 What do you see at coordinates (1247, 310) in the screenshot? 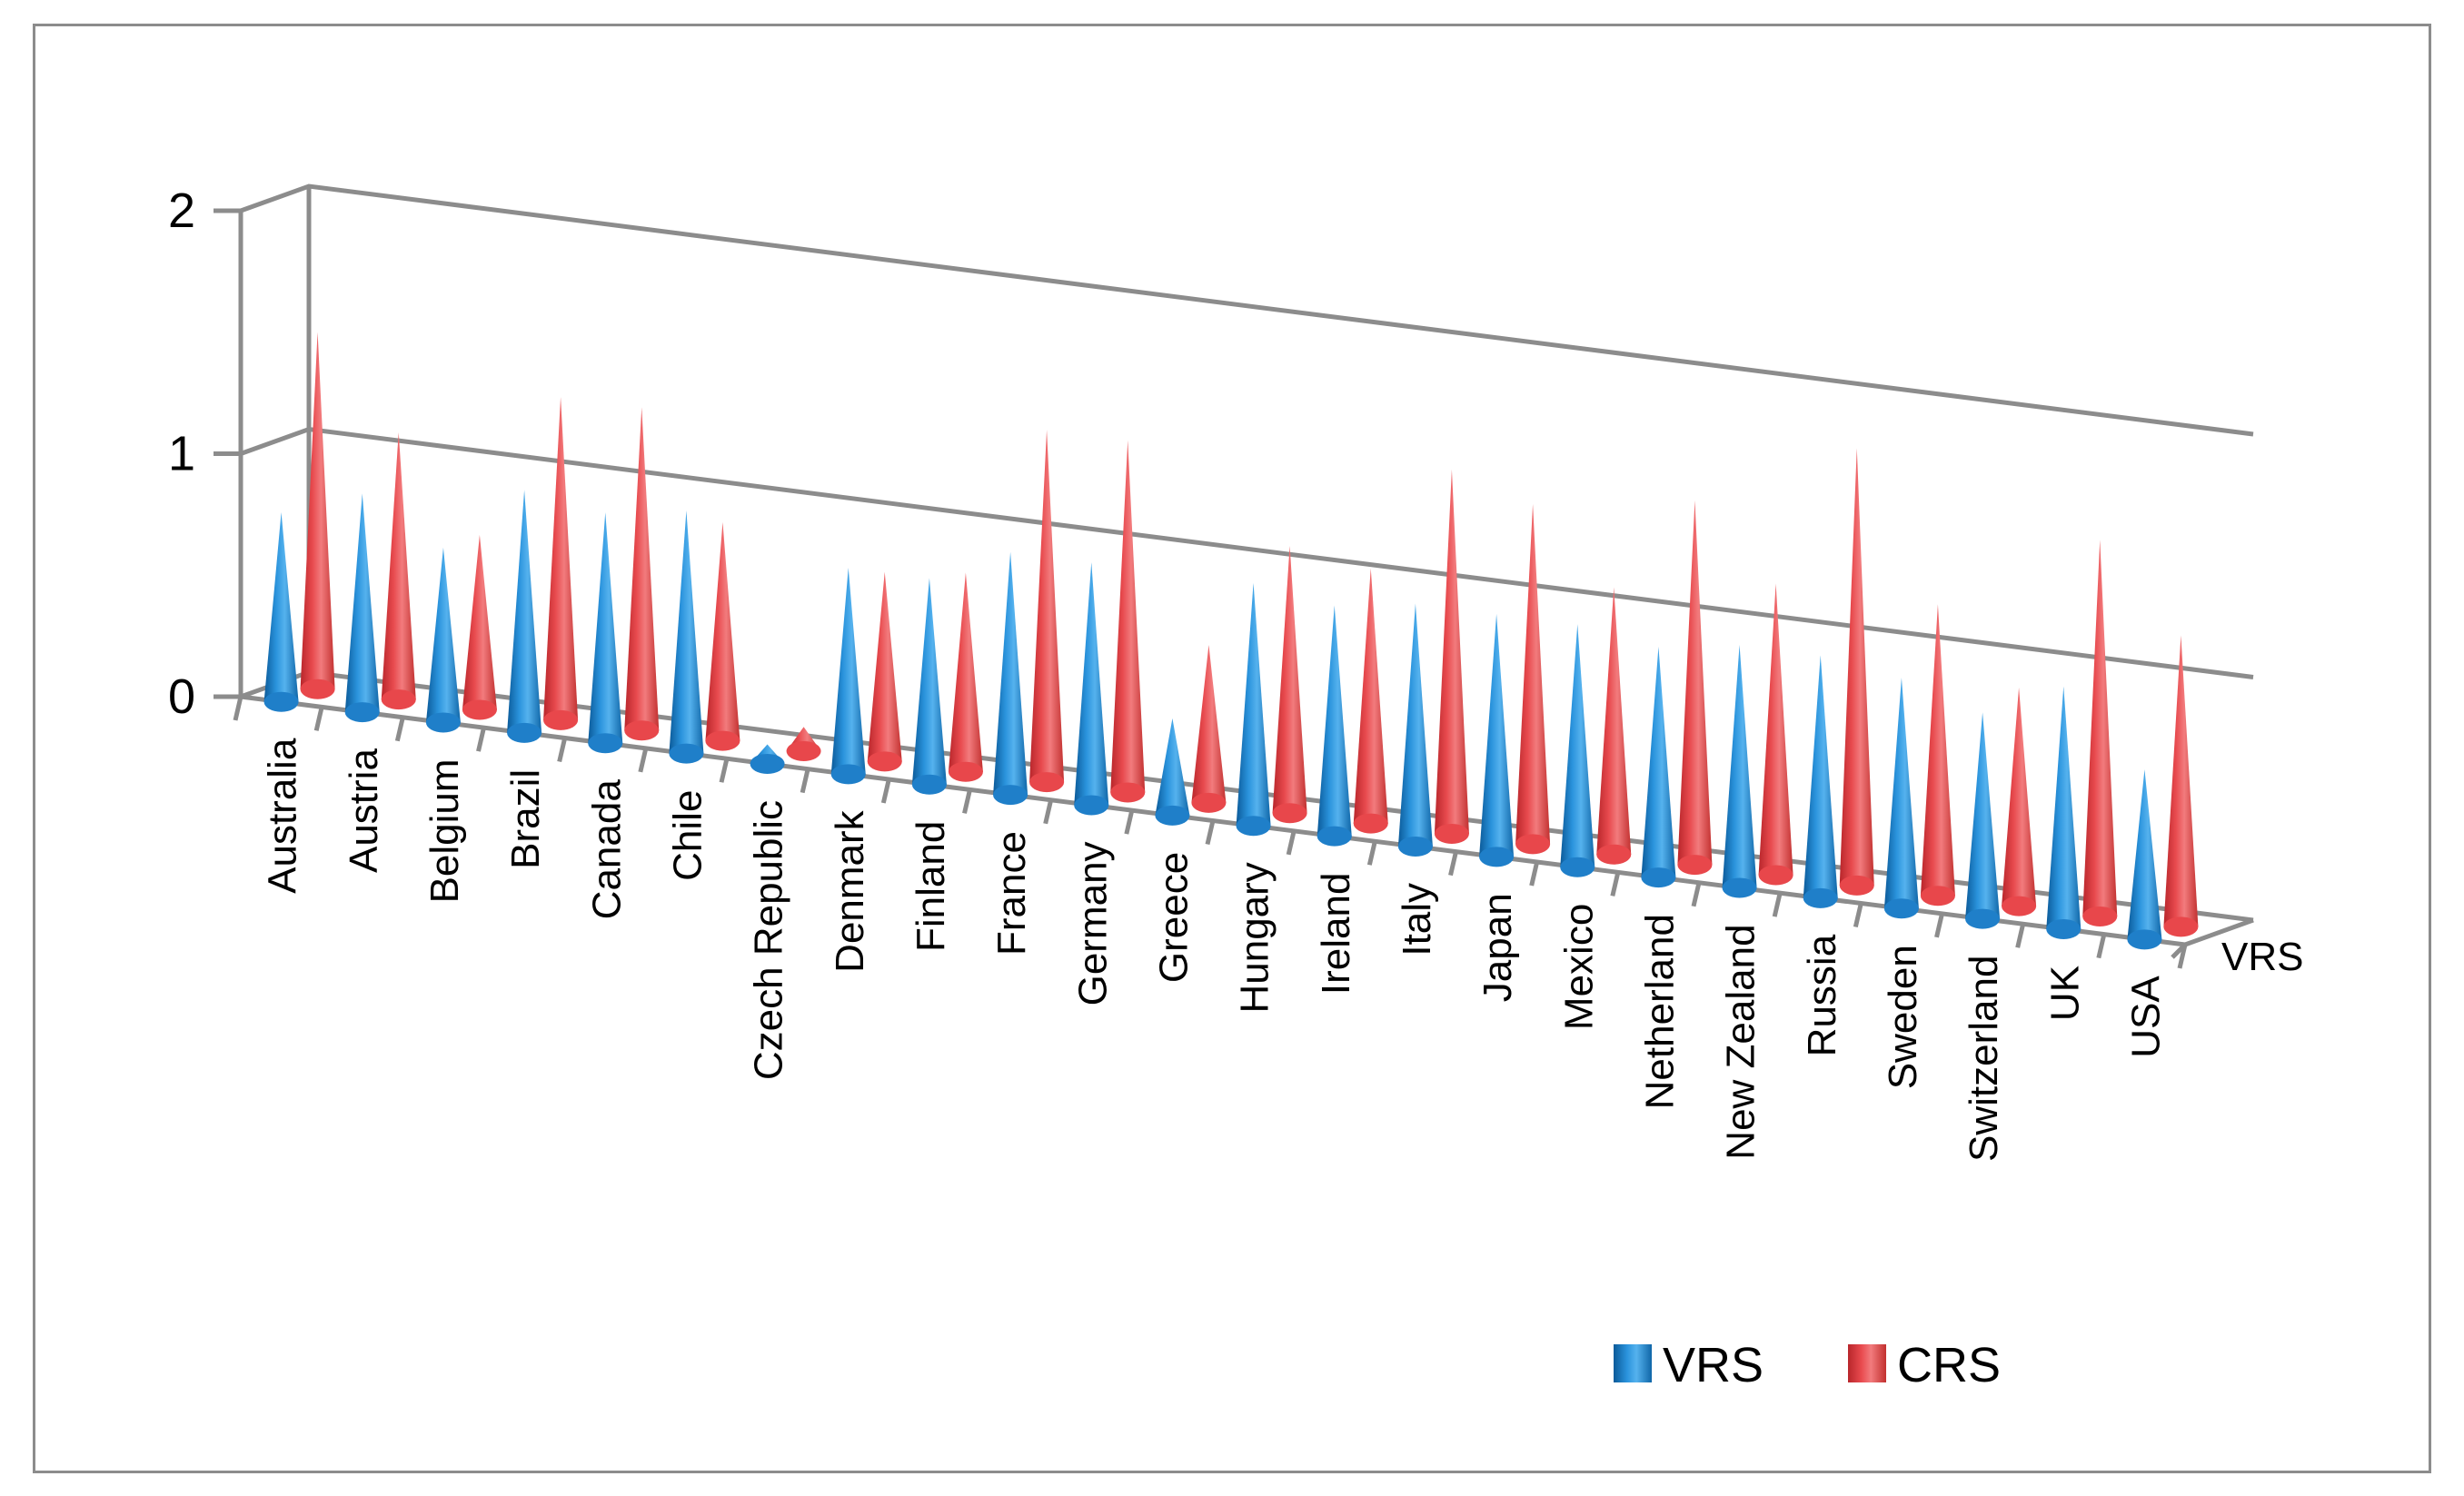
I see `gridline` at bounding box center [1247, 310].